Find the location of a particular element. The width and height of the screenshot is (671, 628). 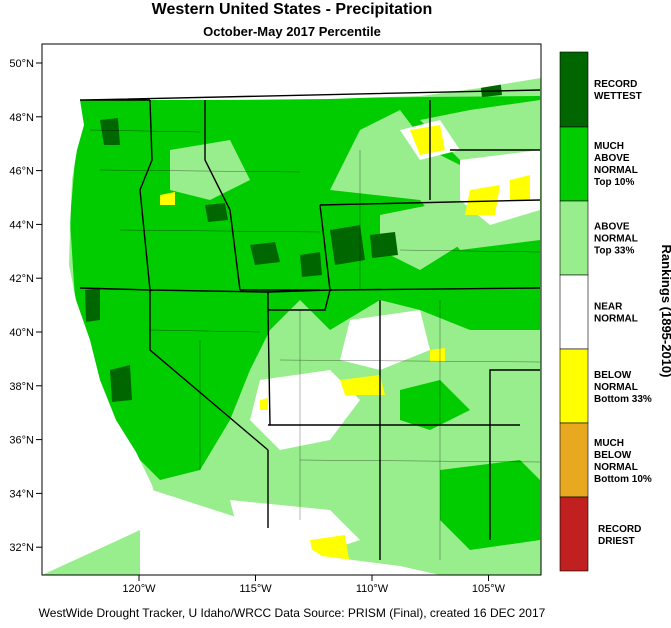

legend-label: Top 33% is located at coordinates (614, 250).